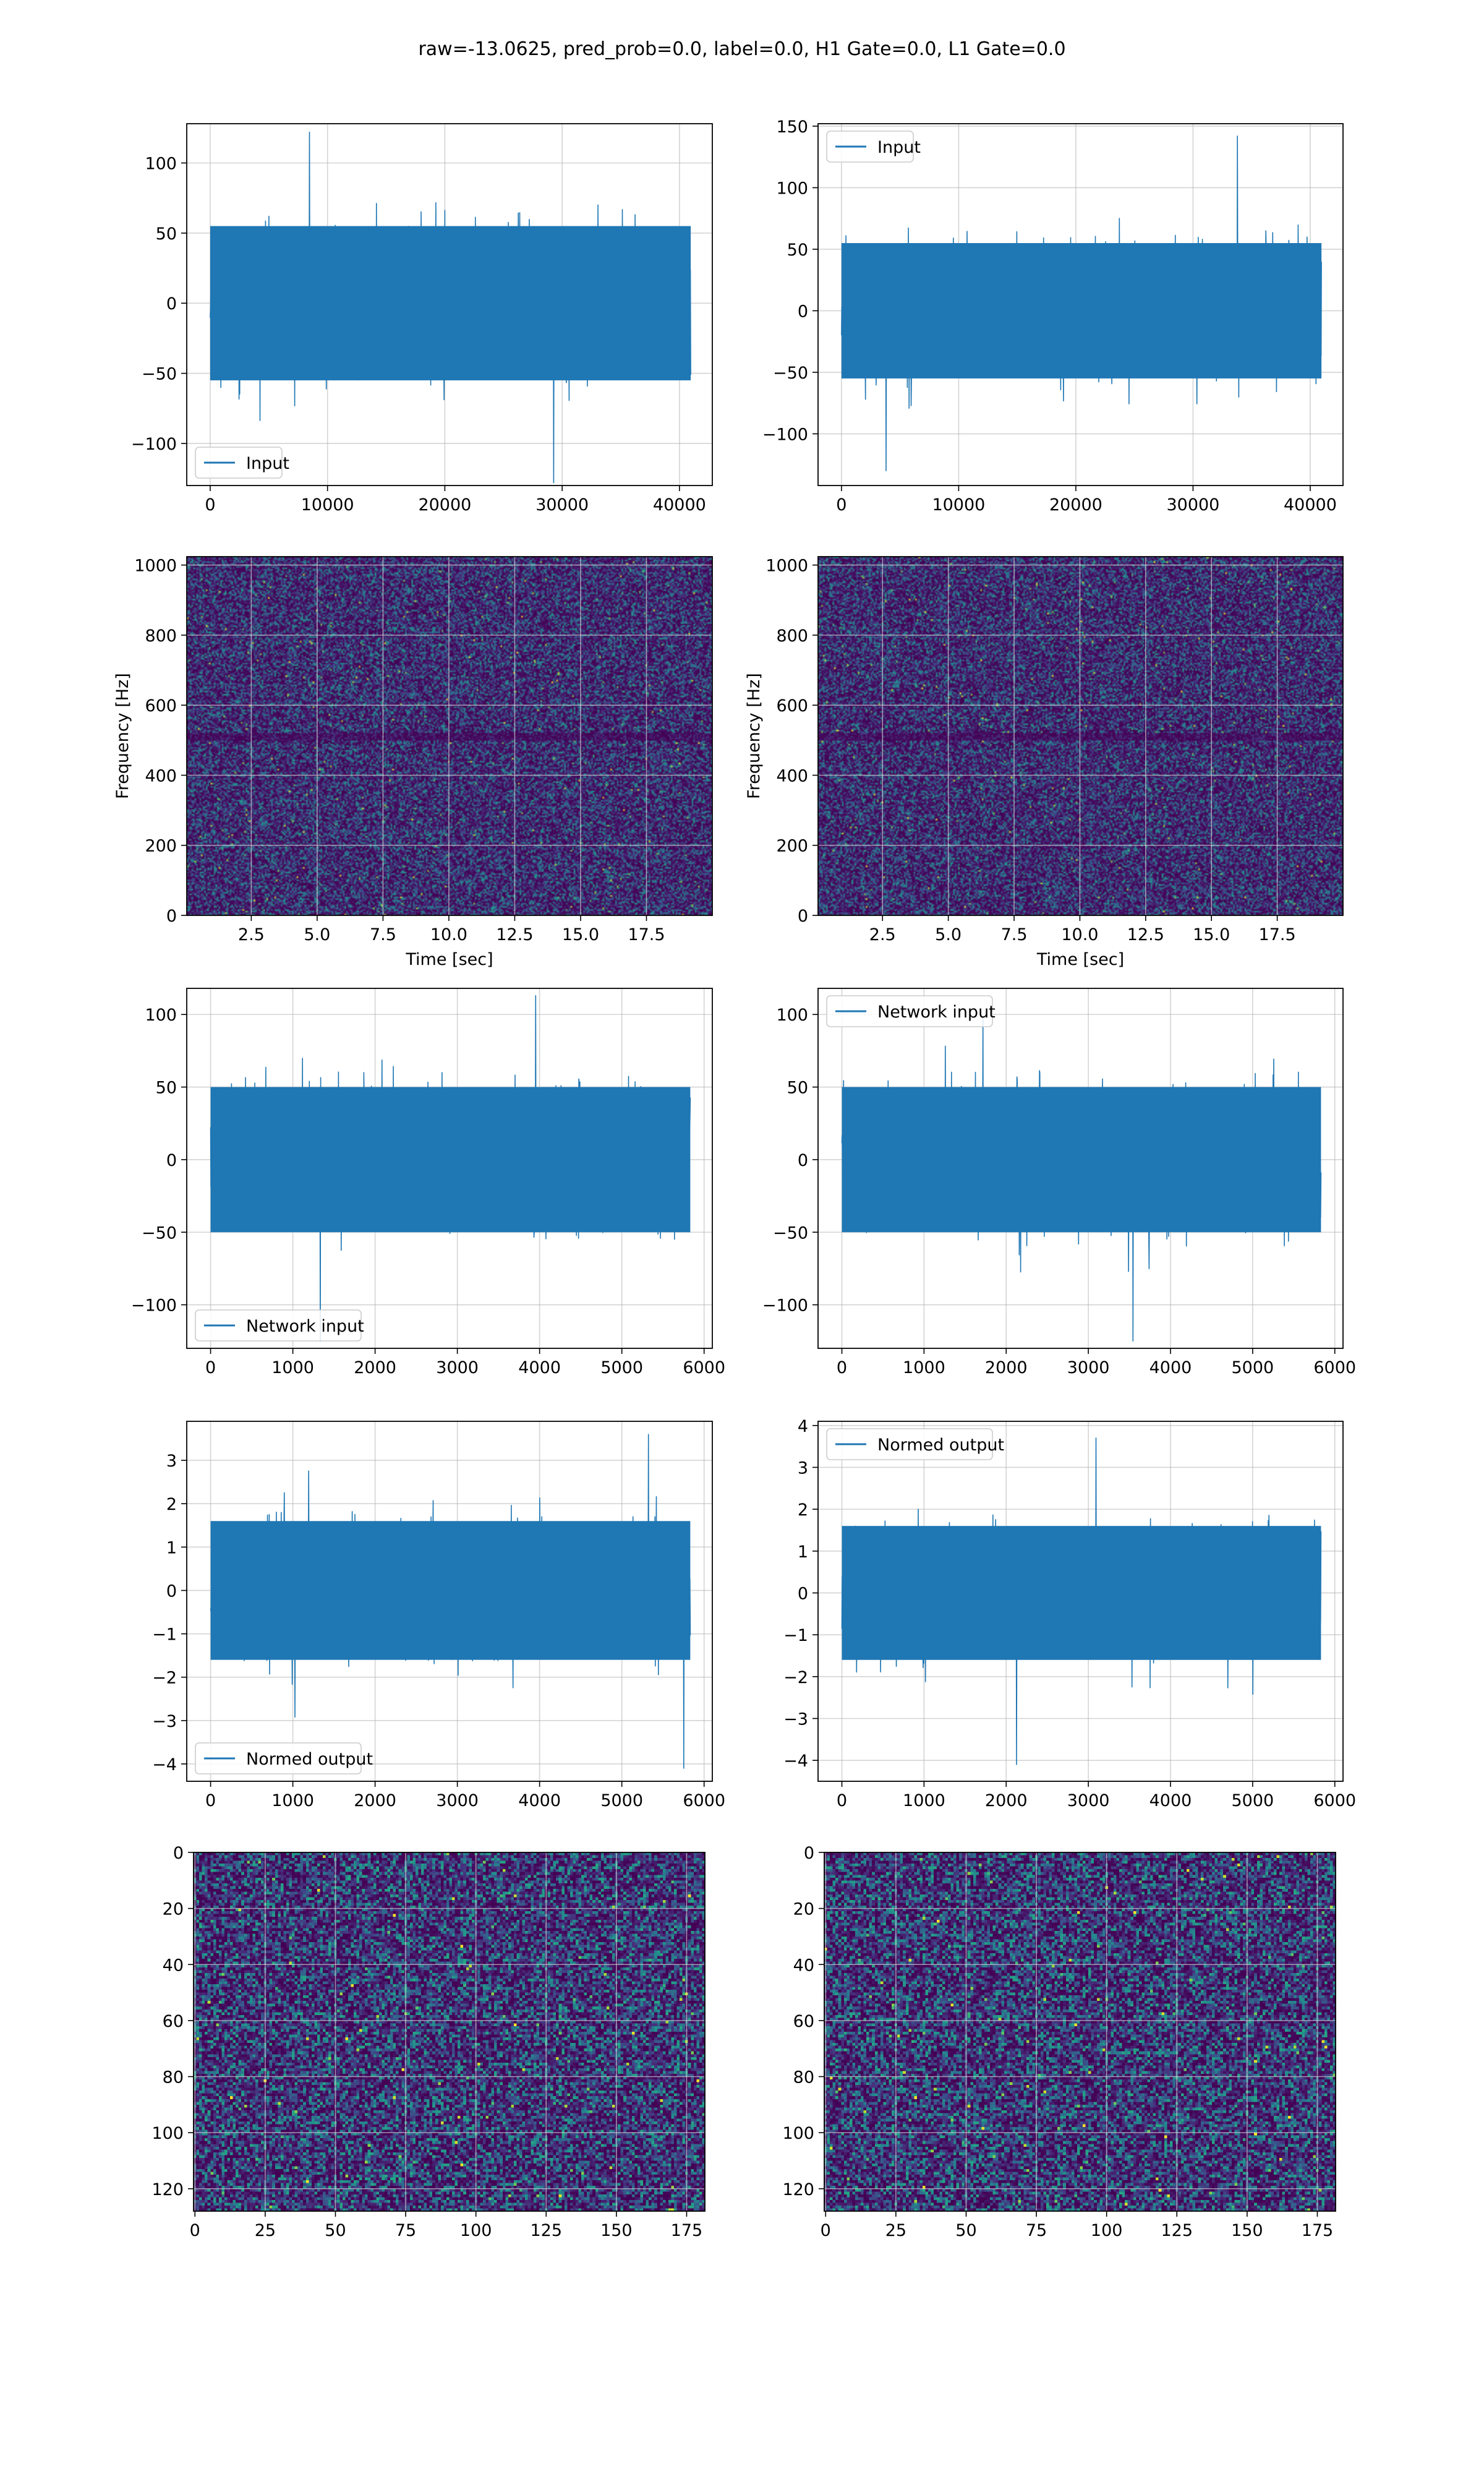 The width and height of the screenshot is (1484, 2474). I want to click on y-tick-label: 50, so click(797, 251).